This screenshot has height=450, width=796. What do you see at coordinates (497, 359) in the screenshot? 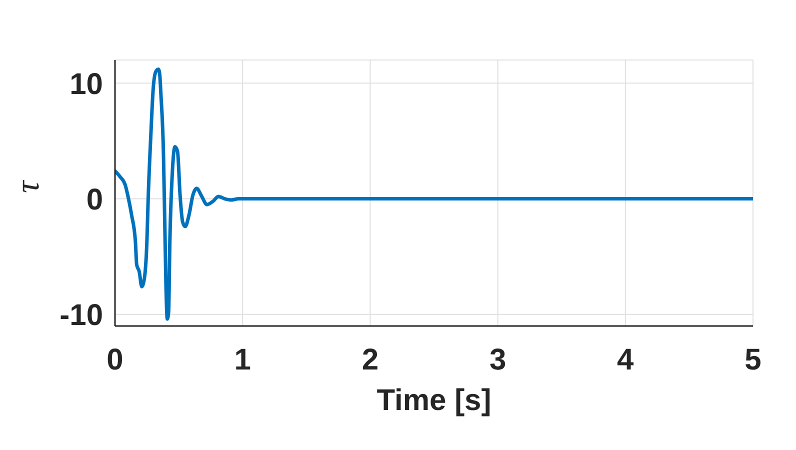
I see `x-tick-label: 3` at bounding box center [497, 359].